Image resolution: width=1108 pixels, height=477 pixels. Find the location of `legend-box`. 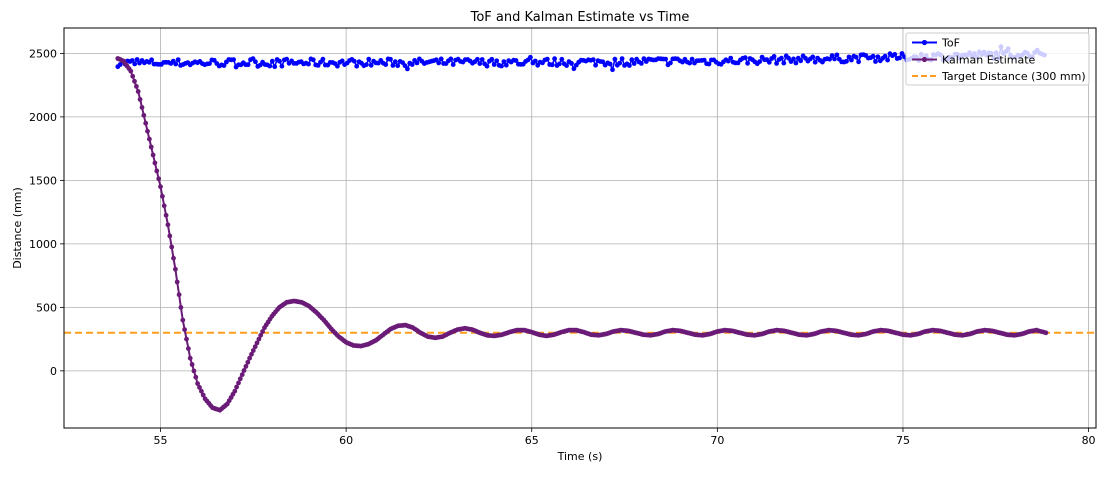

legend-box is located at coordinates (997, 59).